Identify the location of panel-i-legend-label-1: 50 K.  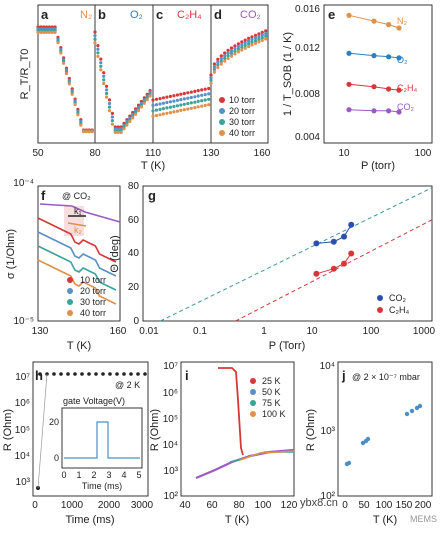
(271, 392).